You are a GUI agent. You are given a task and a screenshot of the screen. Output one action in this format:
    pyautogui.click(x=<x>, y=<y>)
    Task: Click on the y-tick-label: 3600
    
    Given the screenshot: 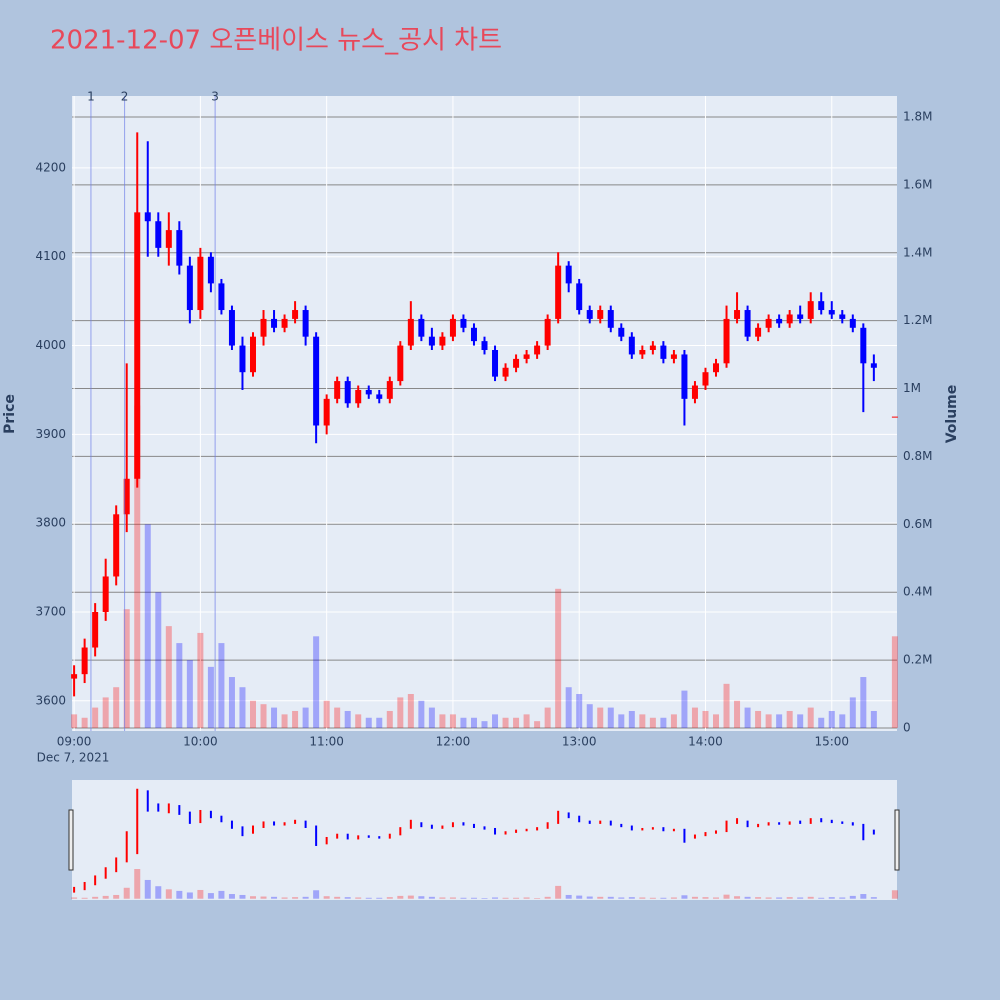 What is the action you would take?
    pyautogui.click(x=50, y=700)
    